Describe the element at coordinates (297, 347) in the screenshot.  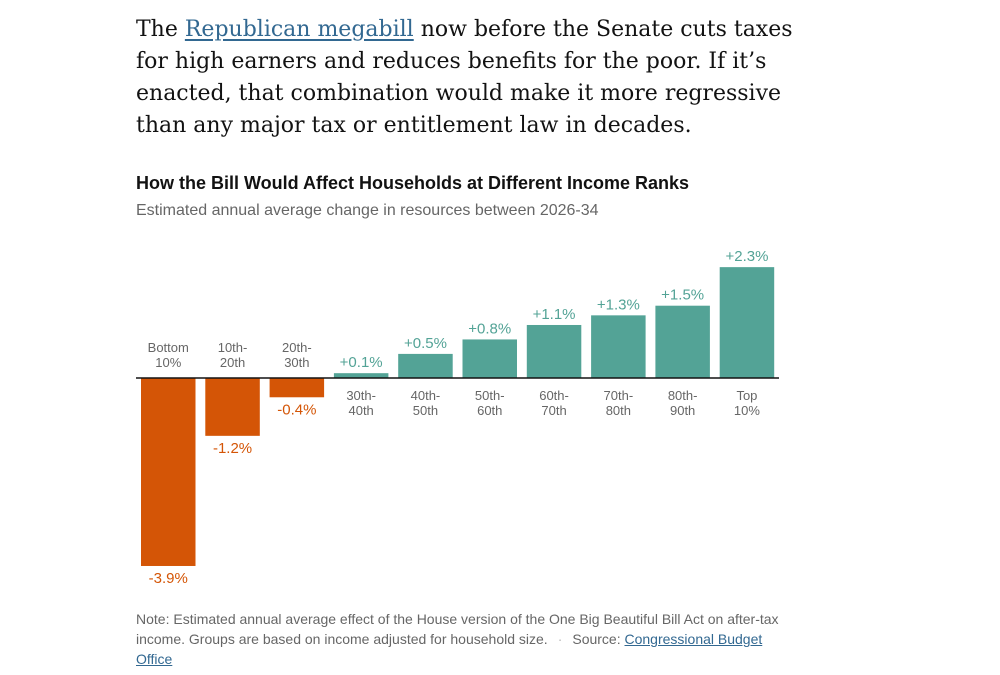
I see `category-label-2-0: 20th-` at that location.